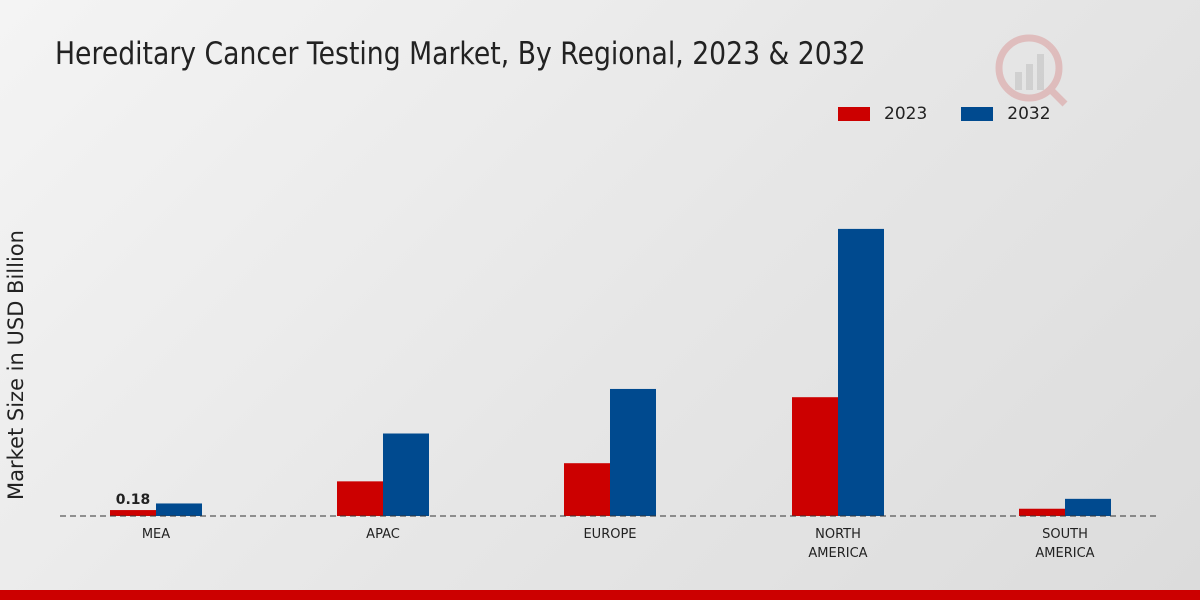 Image resolution: width=1200 pixels, height=600 pixels. I want to click on footer-accent-bar, so click(600, 595).